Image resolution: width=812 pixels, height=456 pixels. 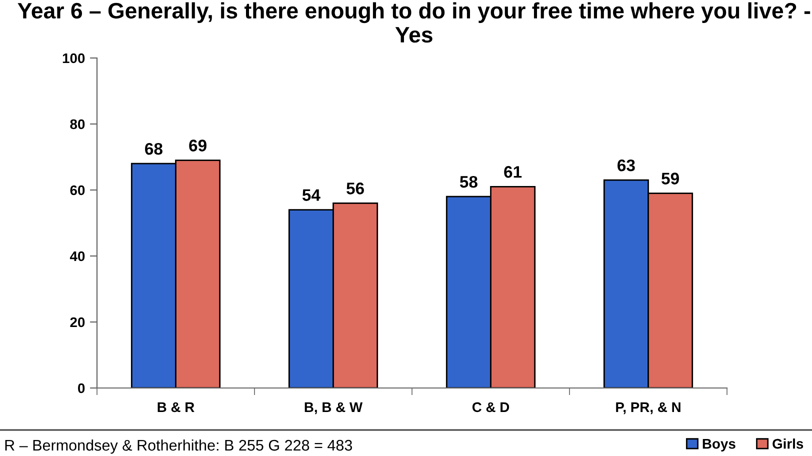 I want to click on y-tick-label: 80, so click(x=77, y=124).